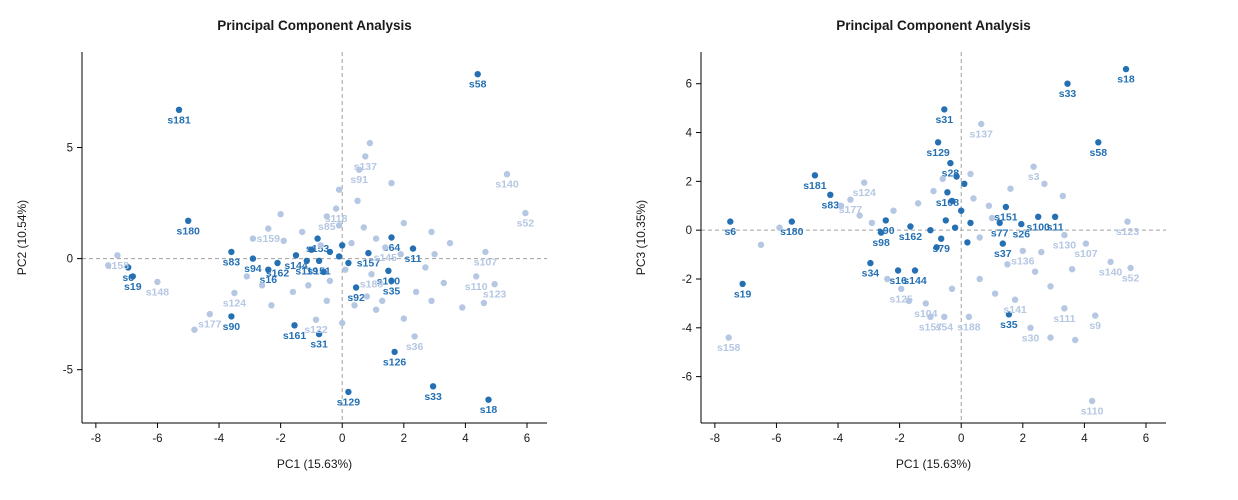 The image size is (1238, 500). I want to click on y-tick-label: -2, so click(687, 280).